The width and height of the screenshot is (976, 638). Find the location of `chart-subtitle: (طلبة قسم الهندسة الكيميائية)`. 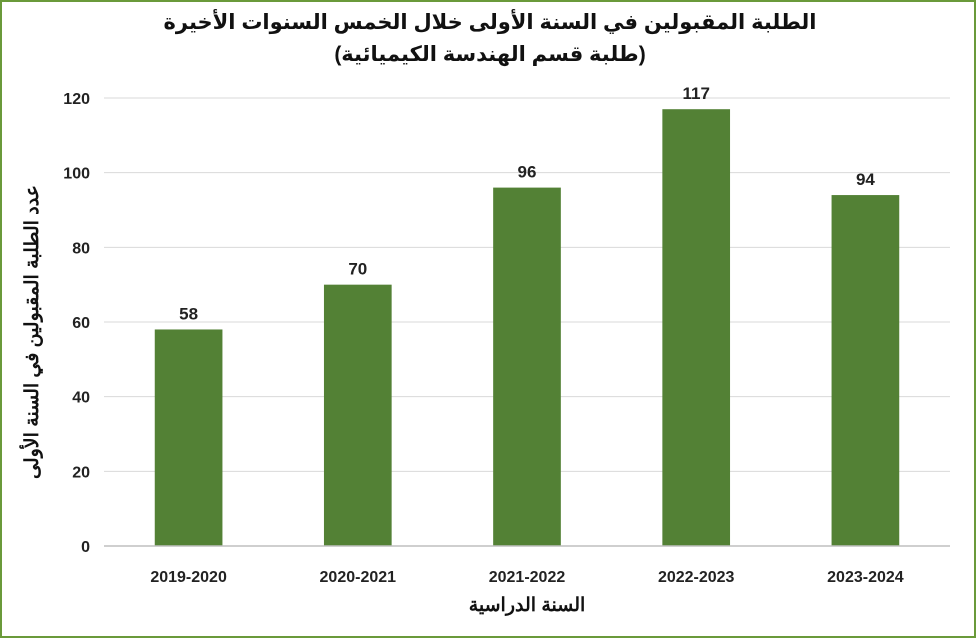

chart-subtitle: (طلبة قسم الهندسة الكيميائية) is located at coordinates (490, 54).